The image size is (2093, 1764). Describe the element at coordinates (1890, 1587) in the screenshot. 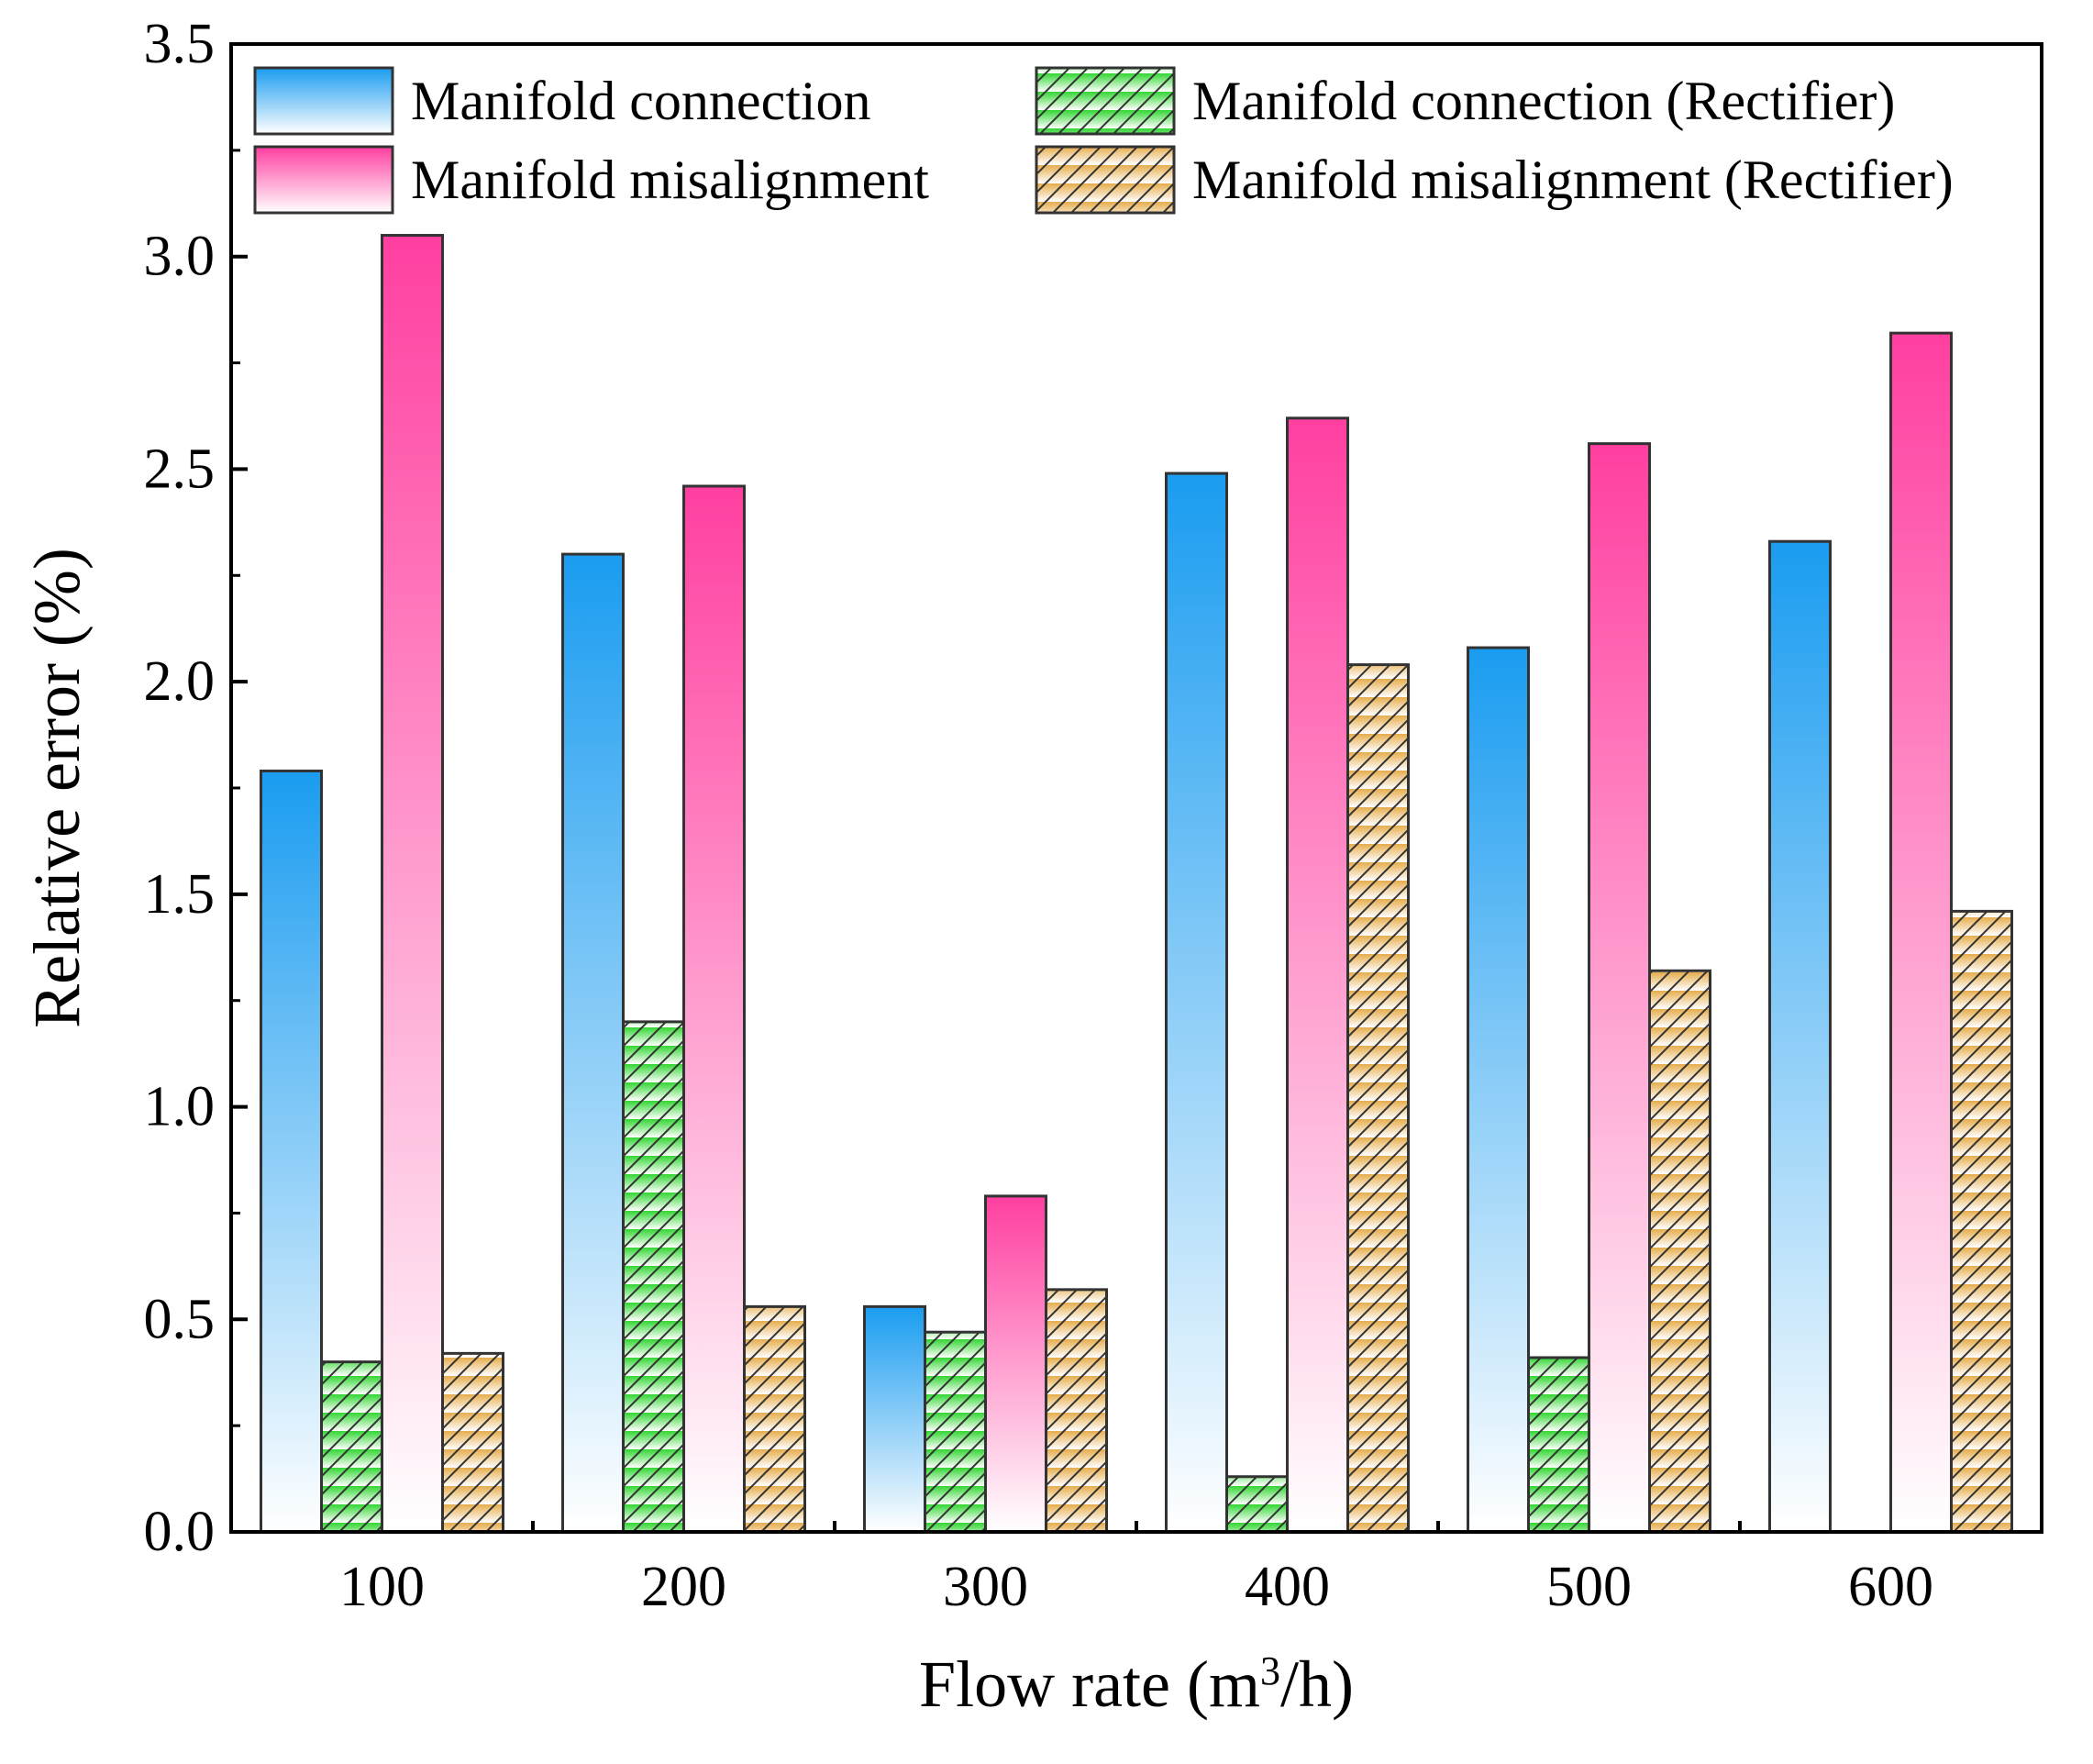

I see `x-tick-label: 600` at that location.